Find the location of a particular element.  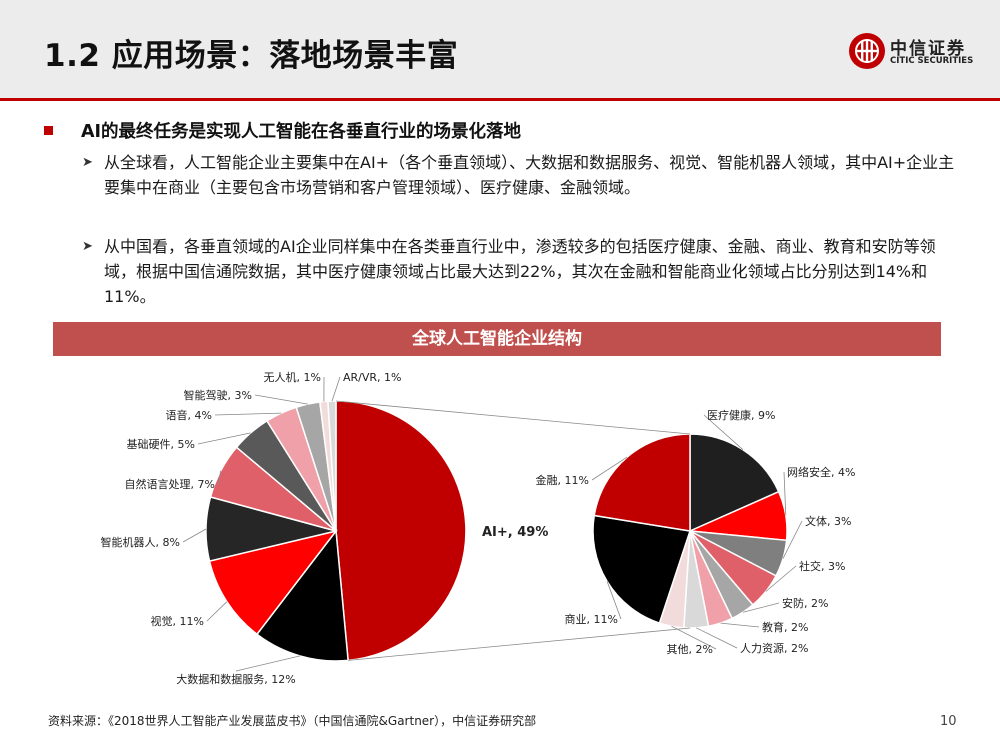

main-pie-label: AI+, 49% is located at coordinates (515, 532).